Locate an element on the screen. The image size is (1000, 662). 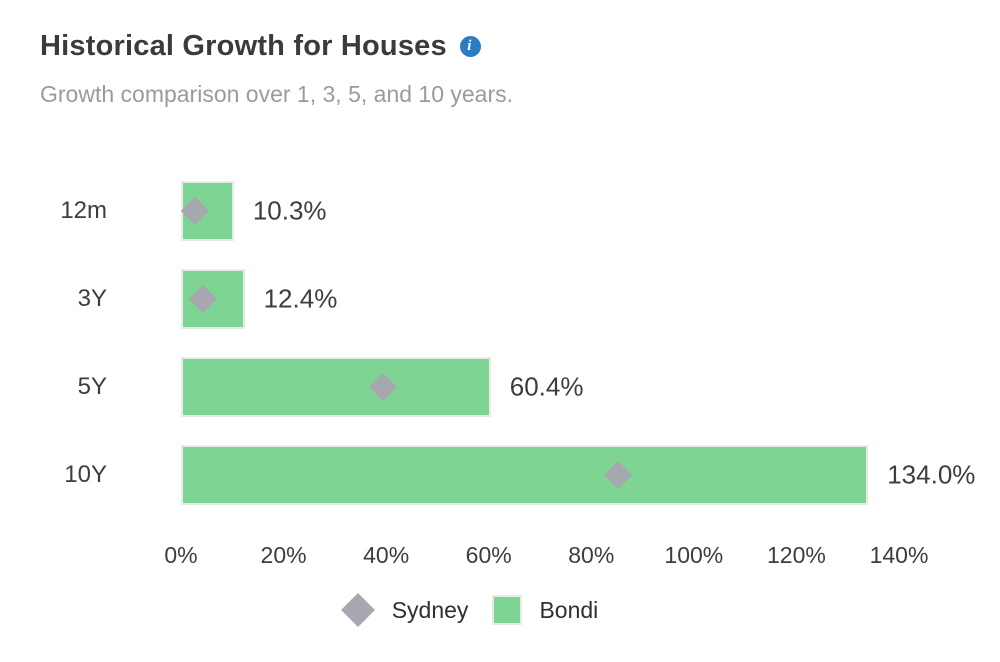
legend-item-bondi: Bondi is located at coordinates (545, 610).